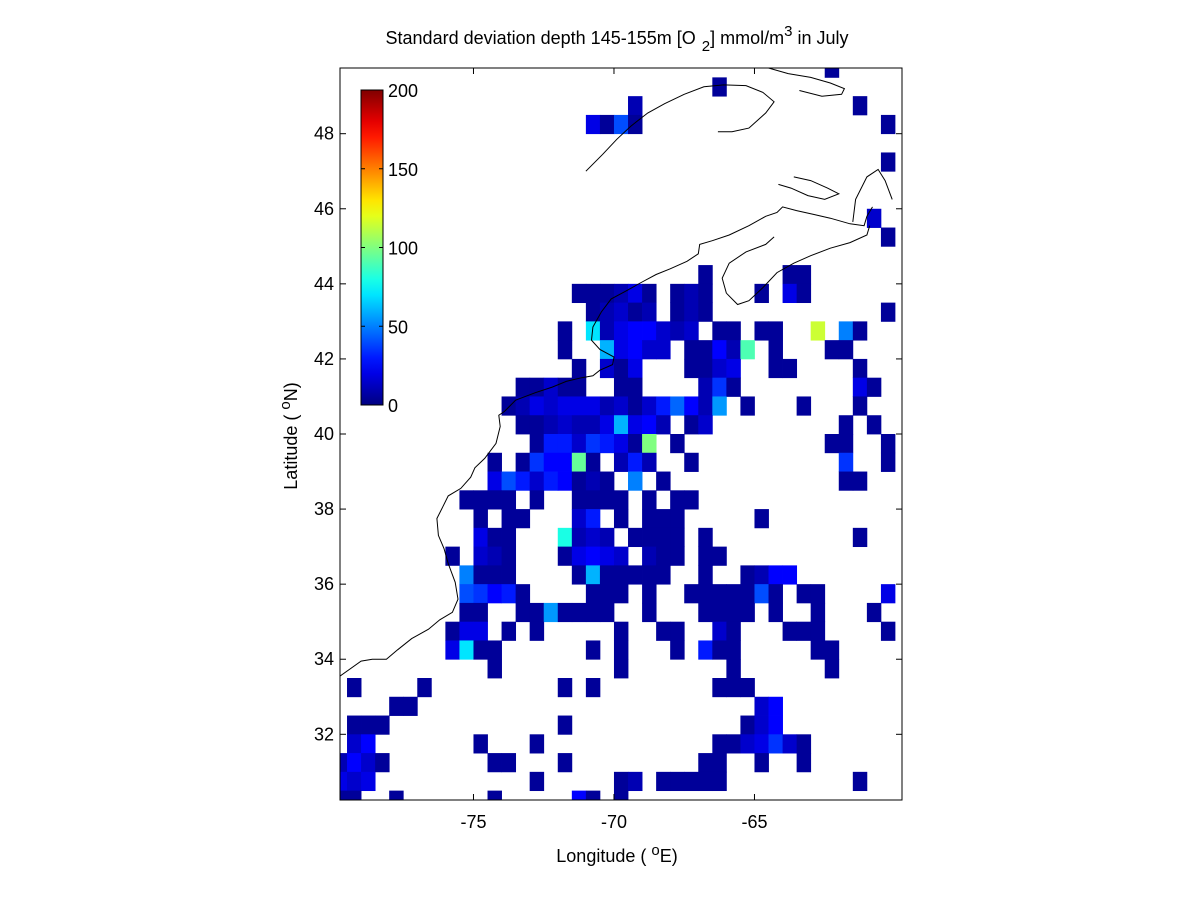  Describe the element at coordinates (324, 584) in the screenshot. I see `y-tick-label: 36` at that location.